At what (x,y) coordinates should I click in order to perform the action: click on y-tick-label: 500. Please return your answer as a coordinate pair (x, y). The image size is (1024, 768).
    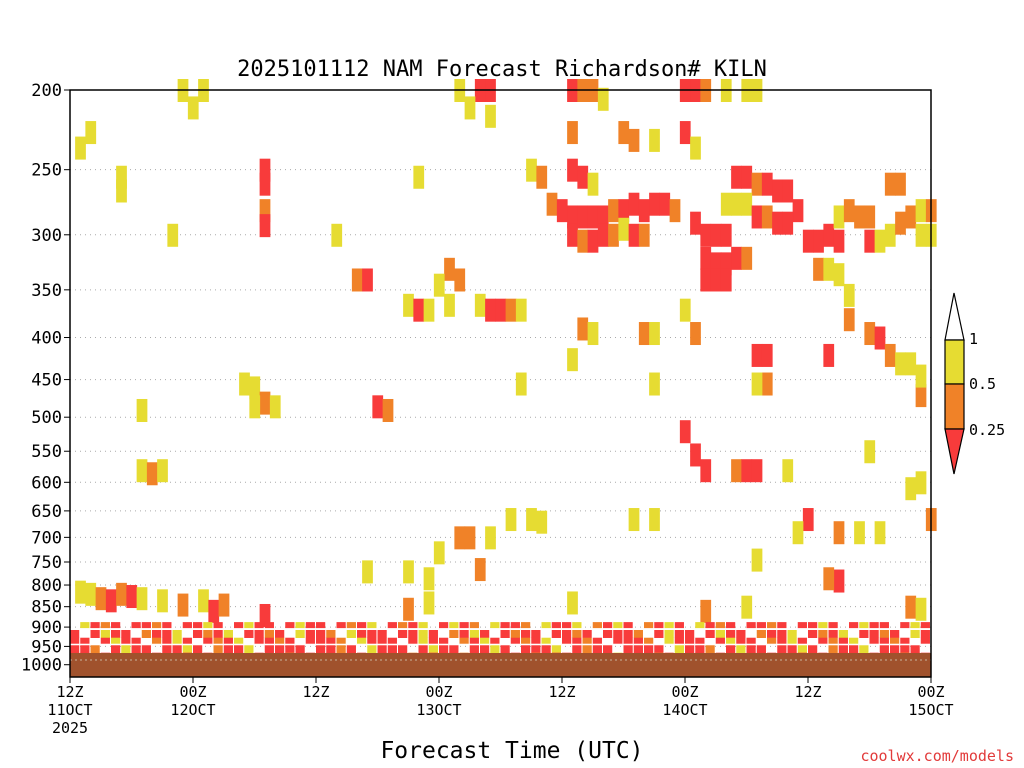
    Looking at the image, I should click on (46, 418).